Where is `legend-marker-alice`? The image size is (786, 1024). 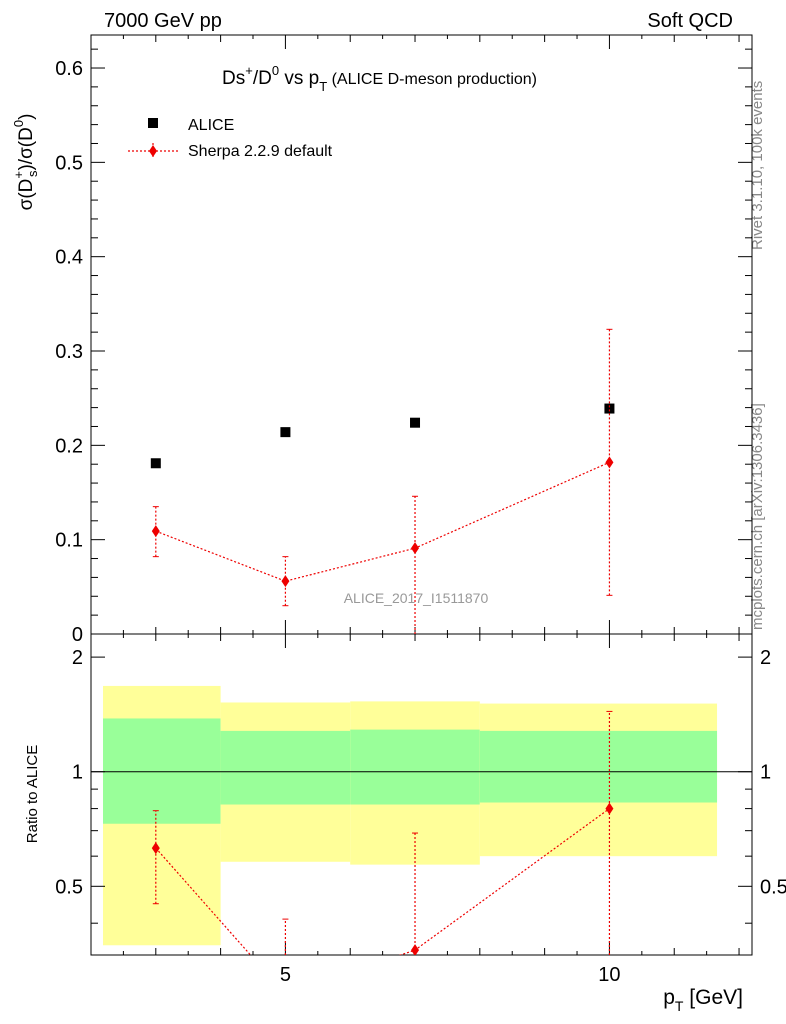
legend-marker-alice is located at coordinates (153, 123).